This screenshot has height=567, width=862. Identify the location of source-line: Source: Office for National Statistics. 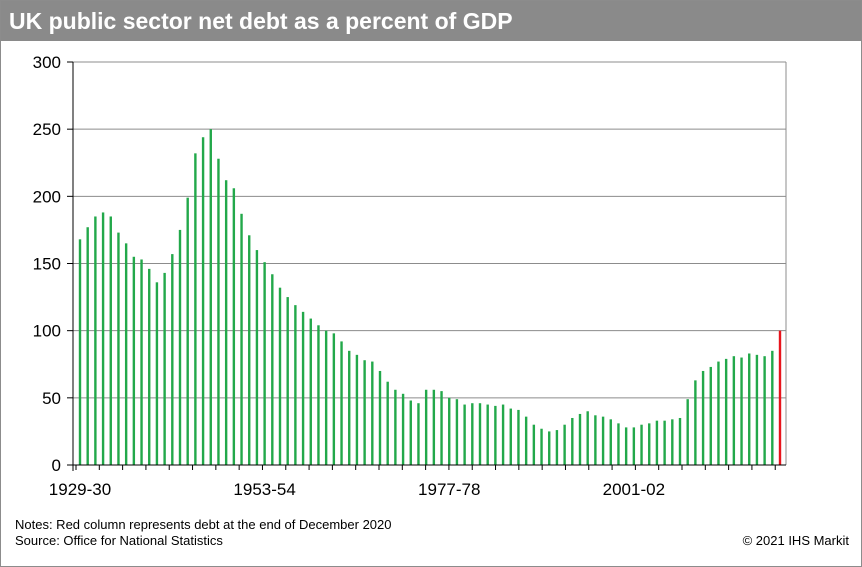
(119, 540).